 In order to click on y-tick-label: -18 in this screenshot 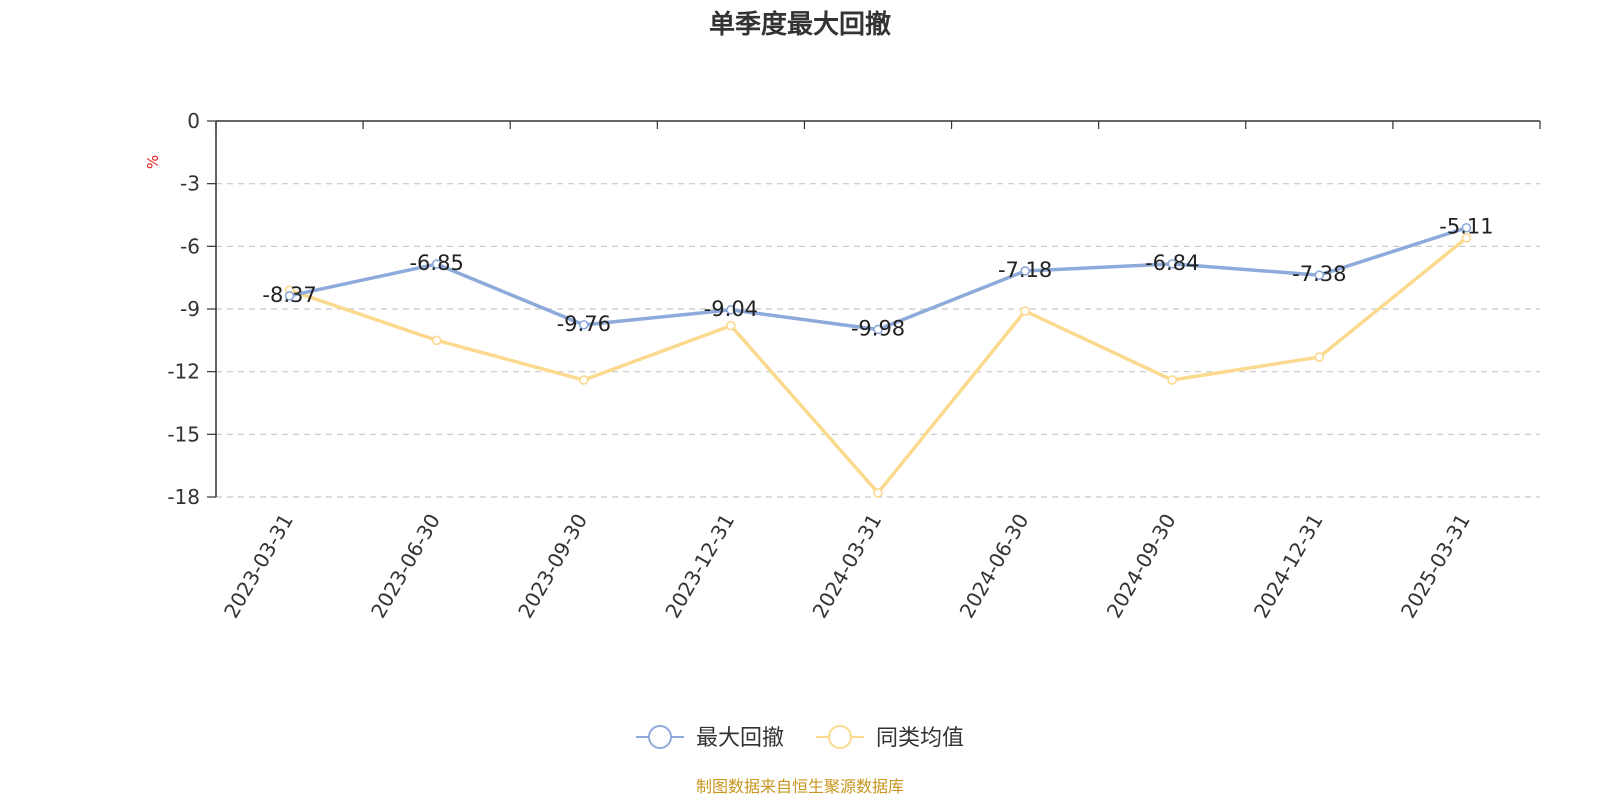, I will do `click(183, 497)`.